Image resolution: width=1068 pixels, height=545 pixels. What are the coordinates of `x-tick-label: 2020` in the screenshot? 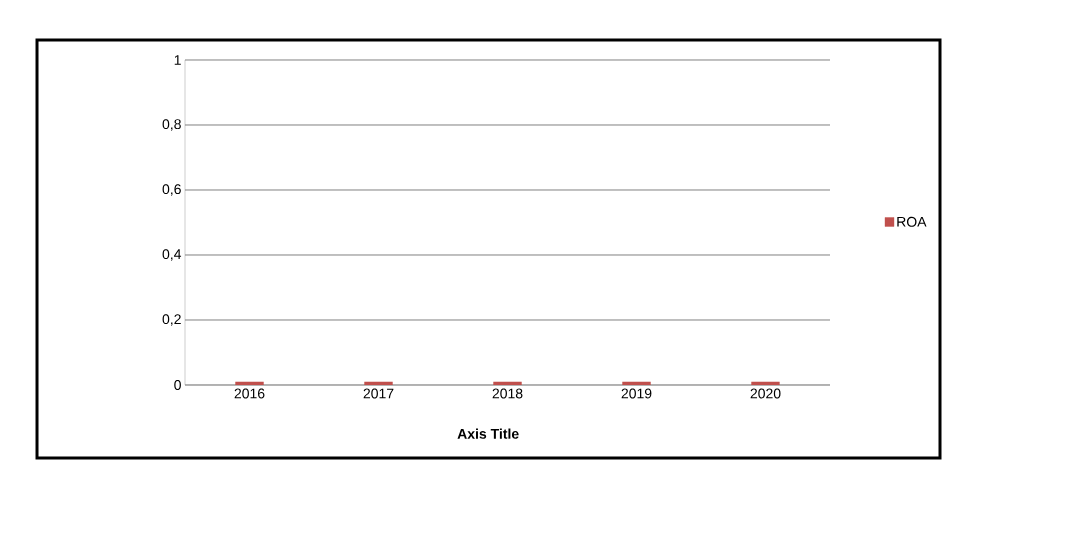 It's located at (765, 393).